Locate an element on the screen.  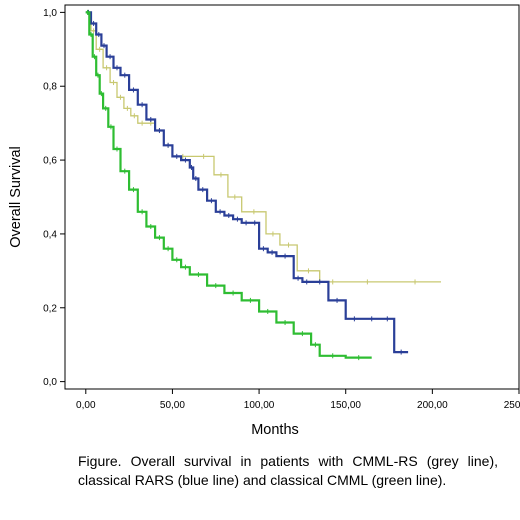
x-tick-label: 250,00 is located at coordinates (512, 405).